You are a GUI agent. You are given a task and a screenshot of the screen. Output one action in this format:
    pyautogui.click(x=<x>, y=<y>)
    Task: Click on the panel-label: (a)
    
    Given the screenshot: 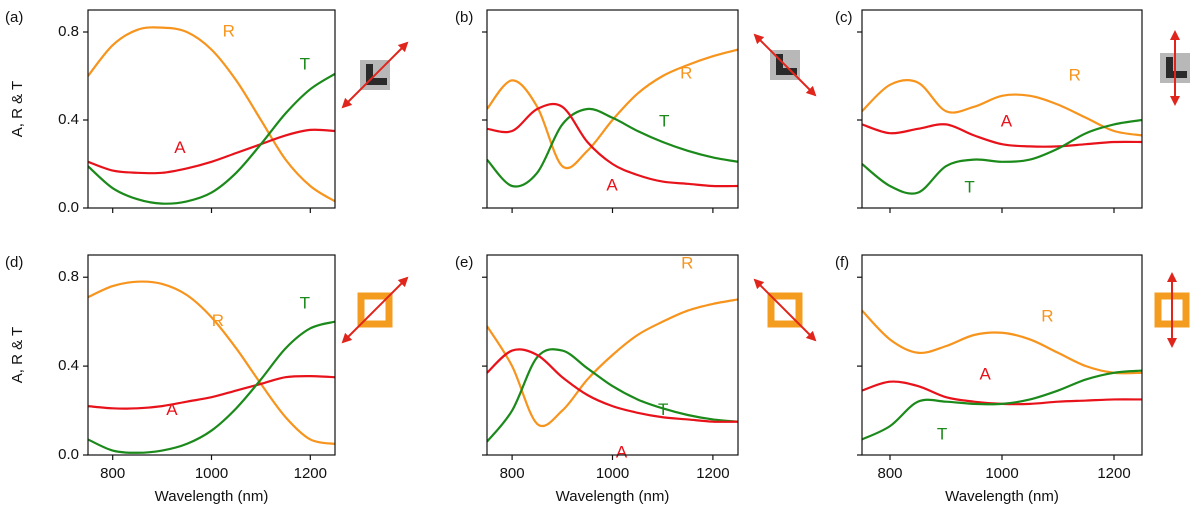 What is the action you would take?
    pyautogui.click(x=14, y=17)
    